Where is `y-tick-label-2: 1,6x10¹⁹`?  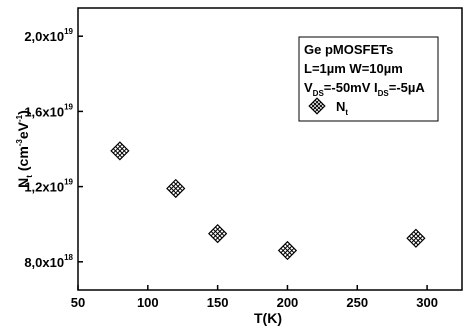 y-tick-label-2: 1,6x10¹⁹ is located at coordinates (48, 110).